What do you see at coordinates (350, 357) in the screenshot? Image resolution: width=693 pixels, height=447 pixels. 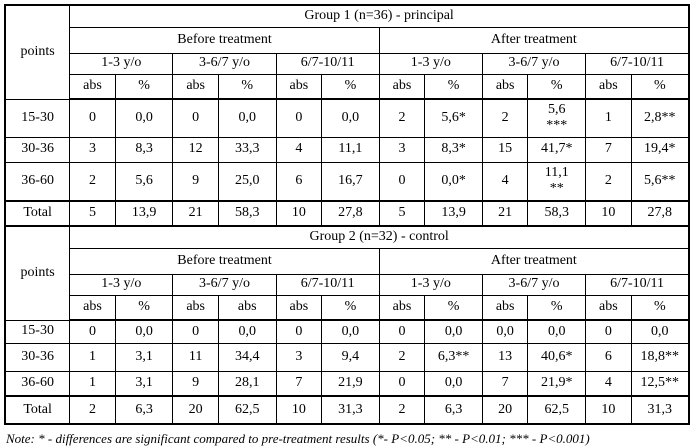 I see `value-cell: 9,4` at bounding box center [350, 357].